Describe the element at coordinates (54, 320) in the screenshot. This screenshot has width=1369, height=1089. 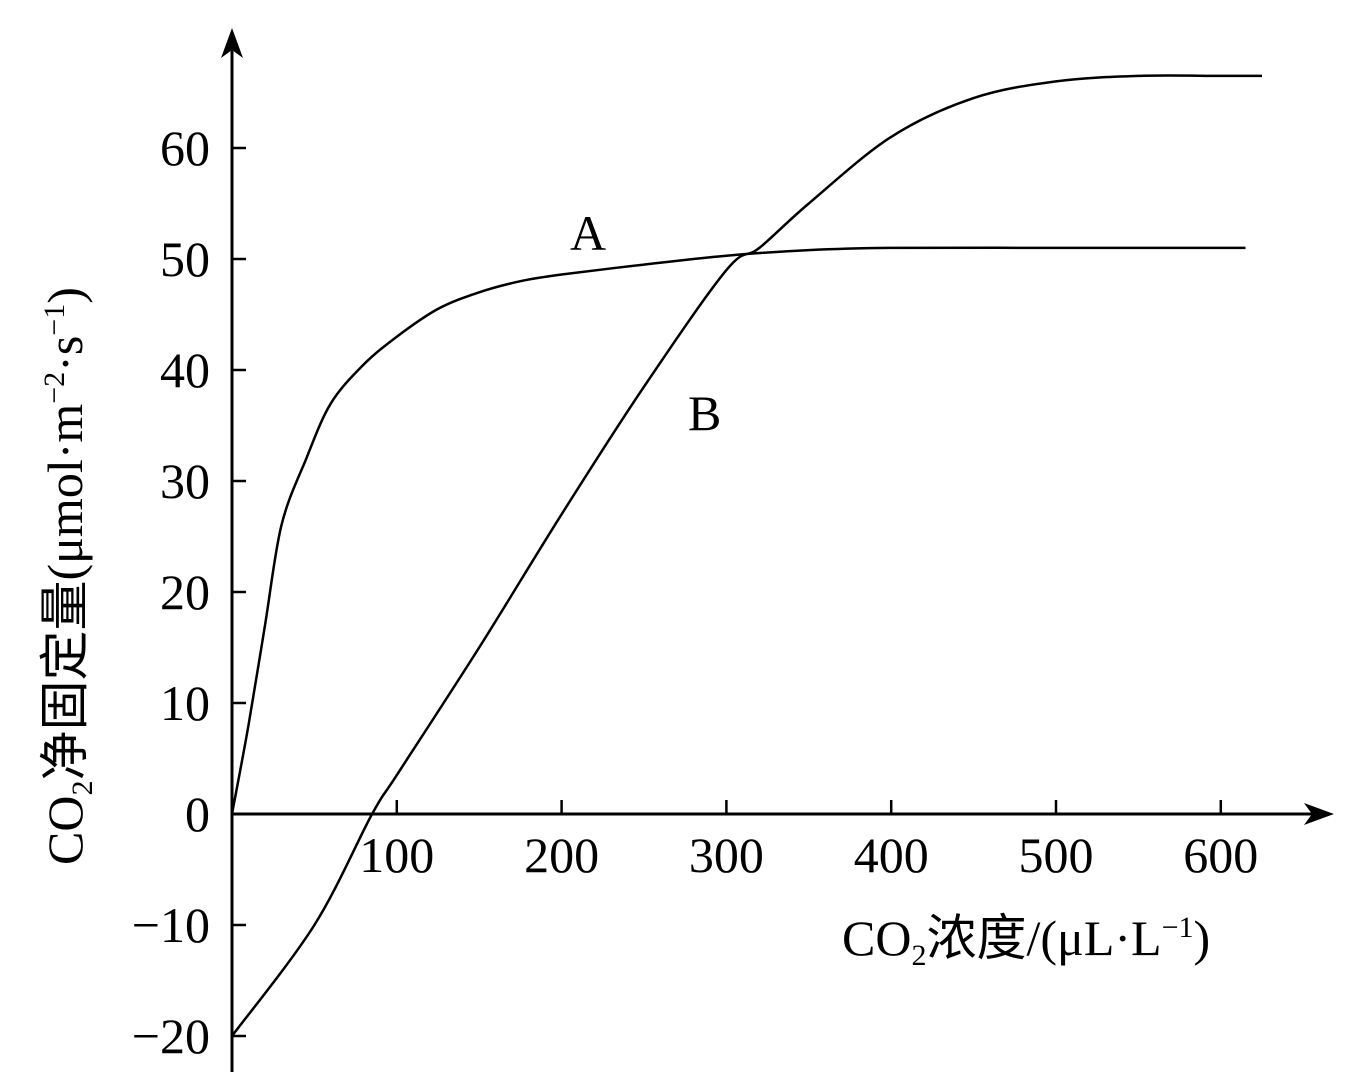
I see `y-axis-title-superscript-2: −1` at that location.